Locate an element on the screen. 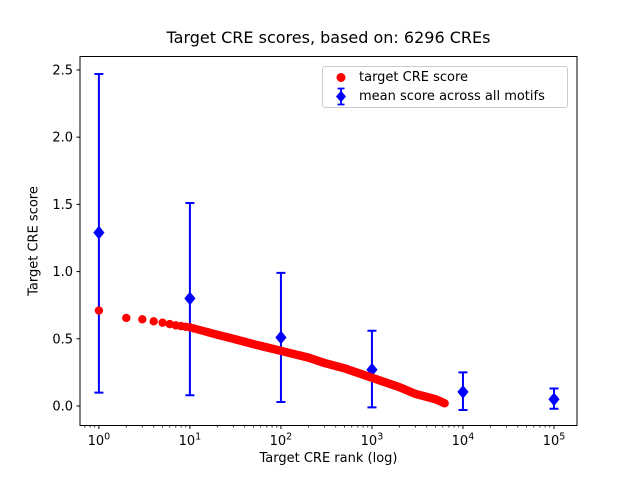  blue-diamond-errorbar-marker-icon is located at coordinates (341, 96).